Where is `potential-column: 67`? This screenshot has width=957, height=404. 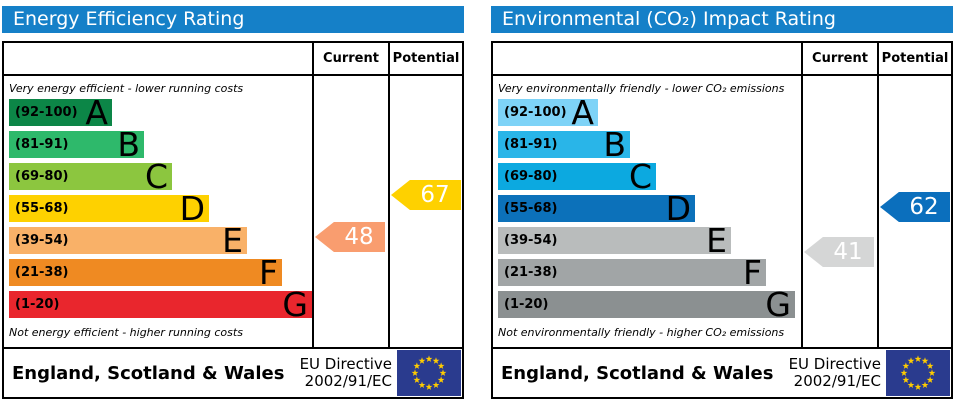
potential-column: 67 is located at coordinates (425, 211).